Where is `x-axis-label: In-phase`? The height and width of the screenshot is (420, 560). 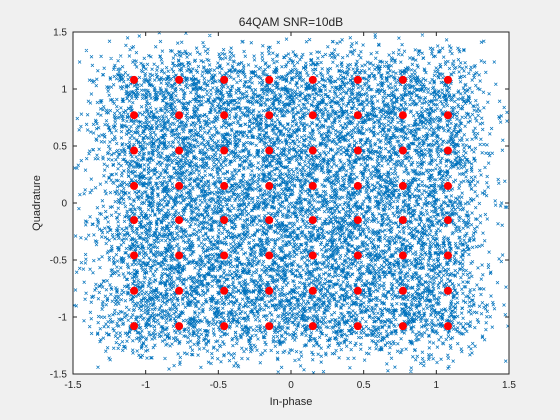 x-axis-label: In-phase is located at coordinates (291, 402).